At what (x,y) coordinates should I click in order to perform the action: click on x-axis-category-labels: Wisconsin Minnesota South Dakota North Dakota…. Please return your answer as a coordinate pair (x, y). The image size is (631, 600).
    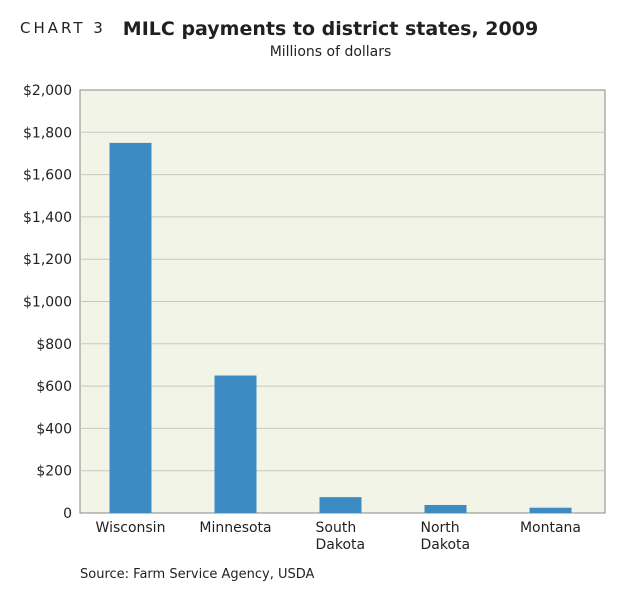
    Looking at the image, I should click on (338, 536).